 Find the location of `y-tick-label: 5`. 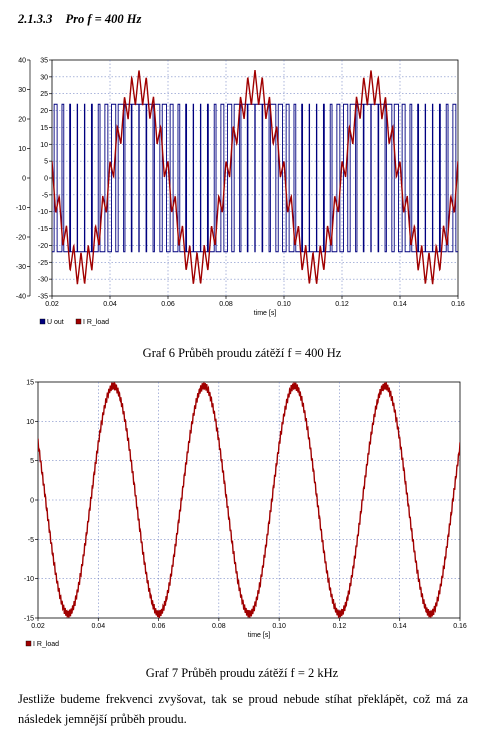

y-tick-label: 5 is located at coordinates (32, 461).